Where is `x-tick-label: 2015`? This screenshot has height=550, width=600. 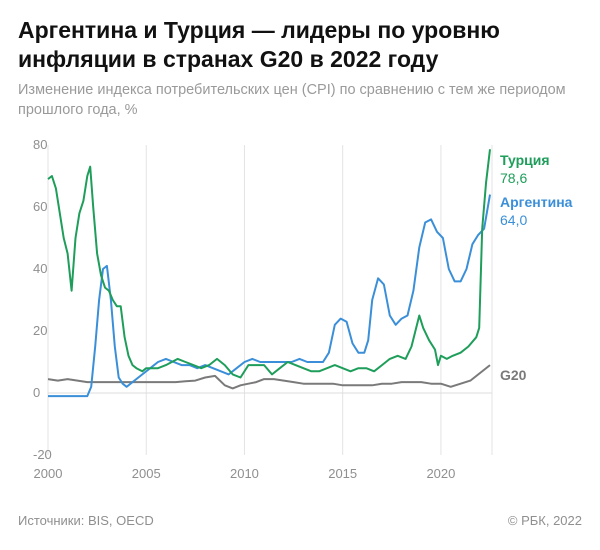
x-tick-label: 2015 is located at coordinates (342, 473).